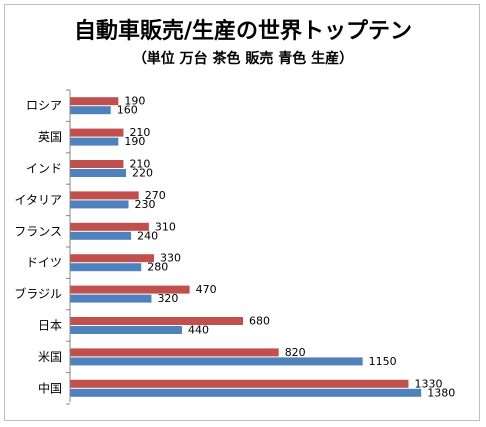 Image resolution: width=486 pixels, height=427 pixels. What do you see at coordinates (38, 293) in the screenshot?
I see `category-label: ブラジル` at bounding box center [38, 293].